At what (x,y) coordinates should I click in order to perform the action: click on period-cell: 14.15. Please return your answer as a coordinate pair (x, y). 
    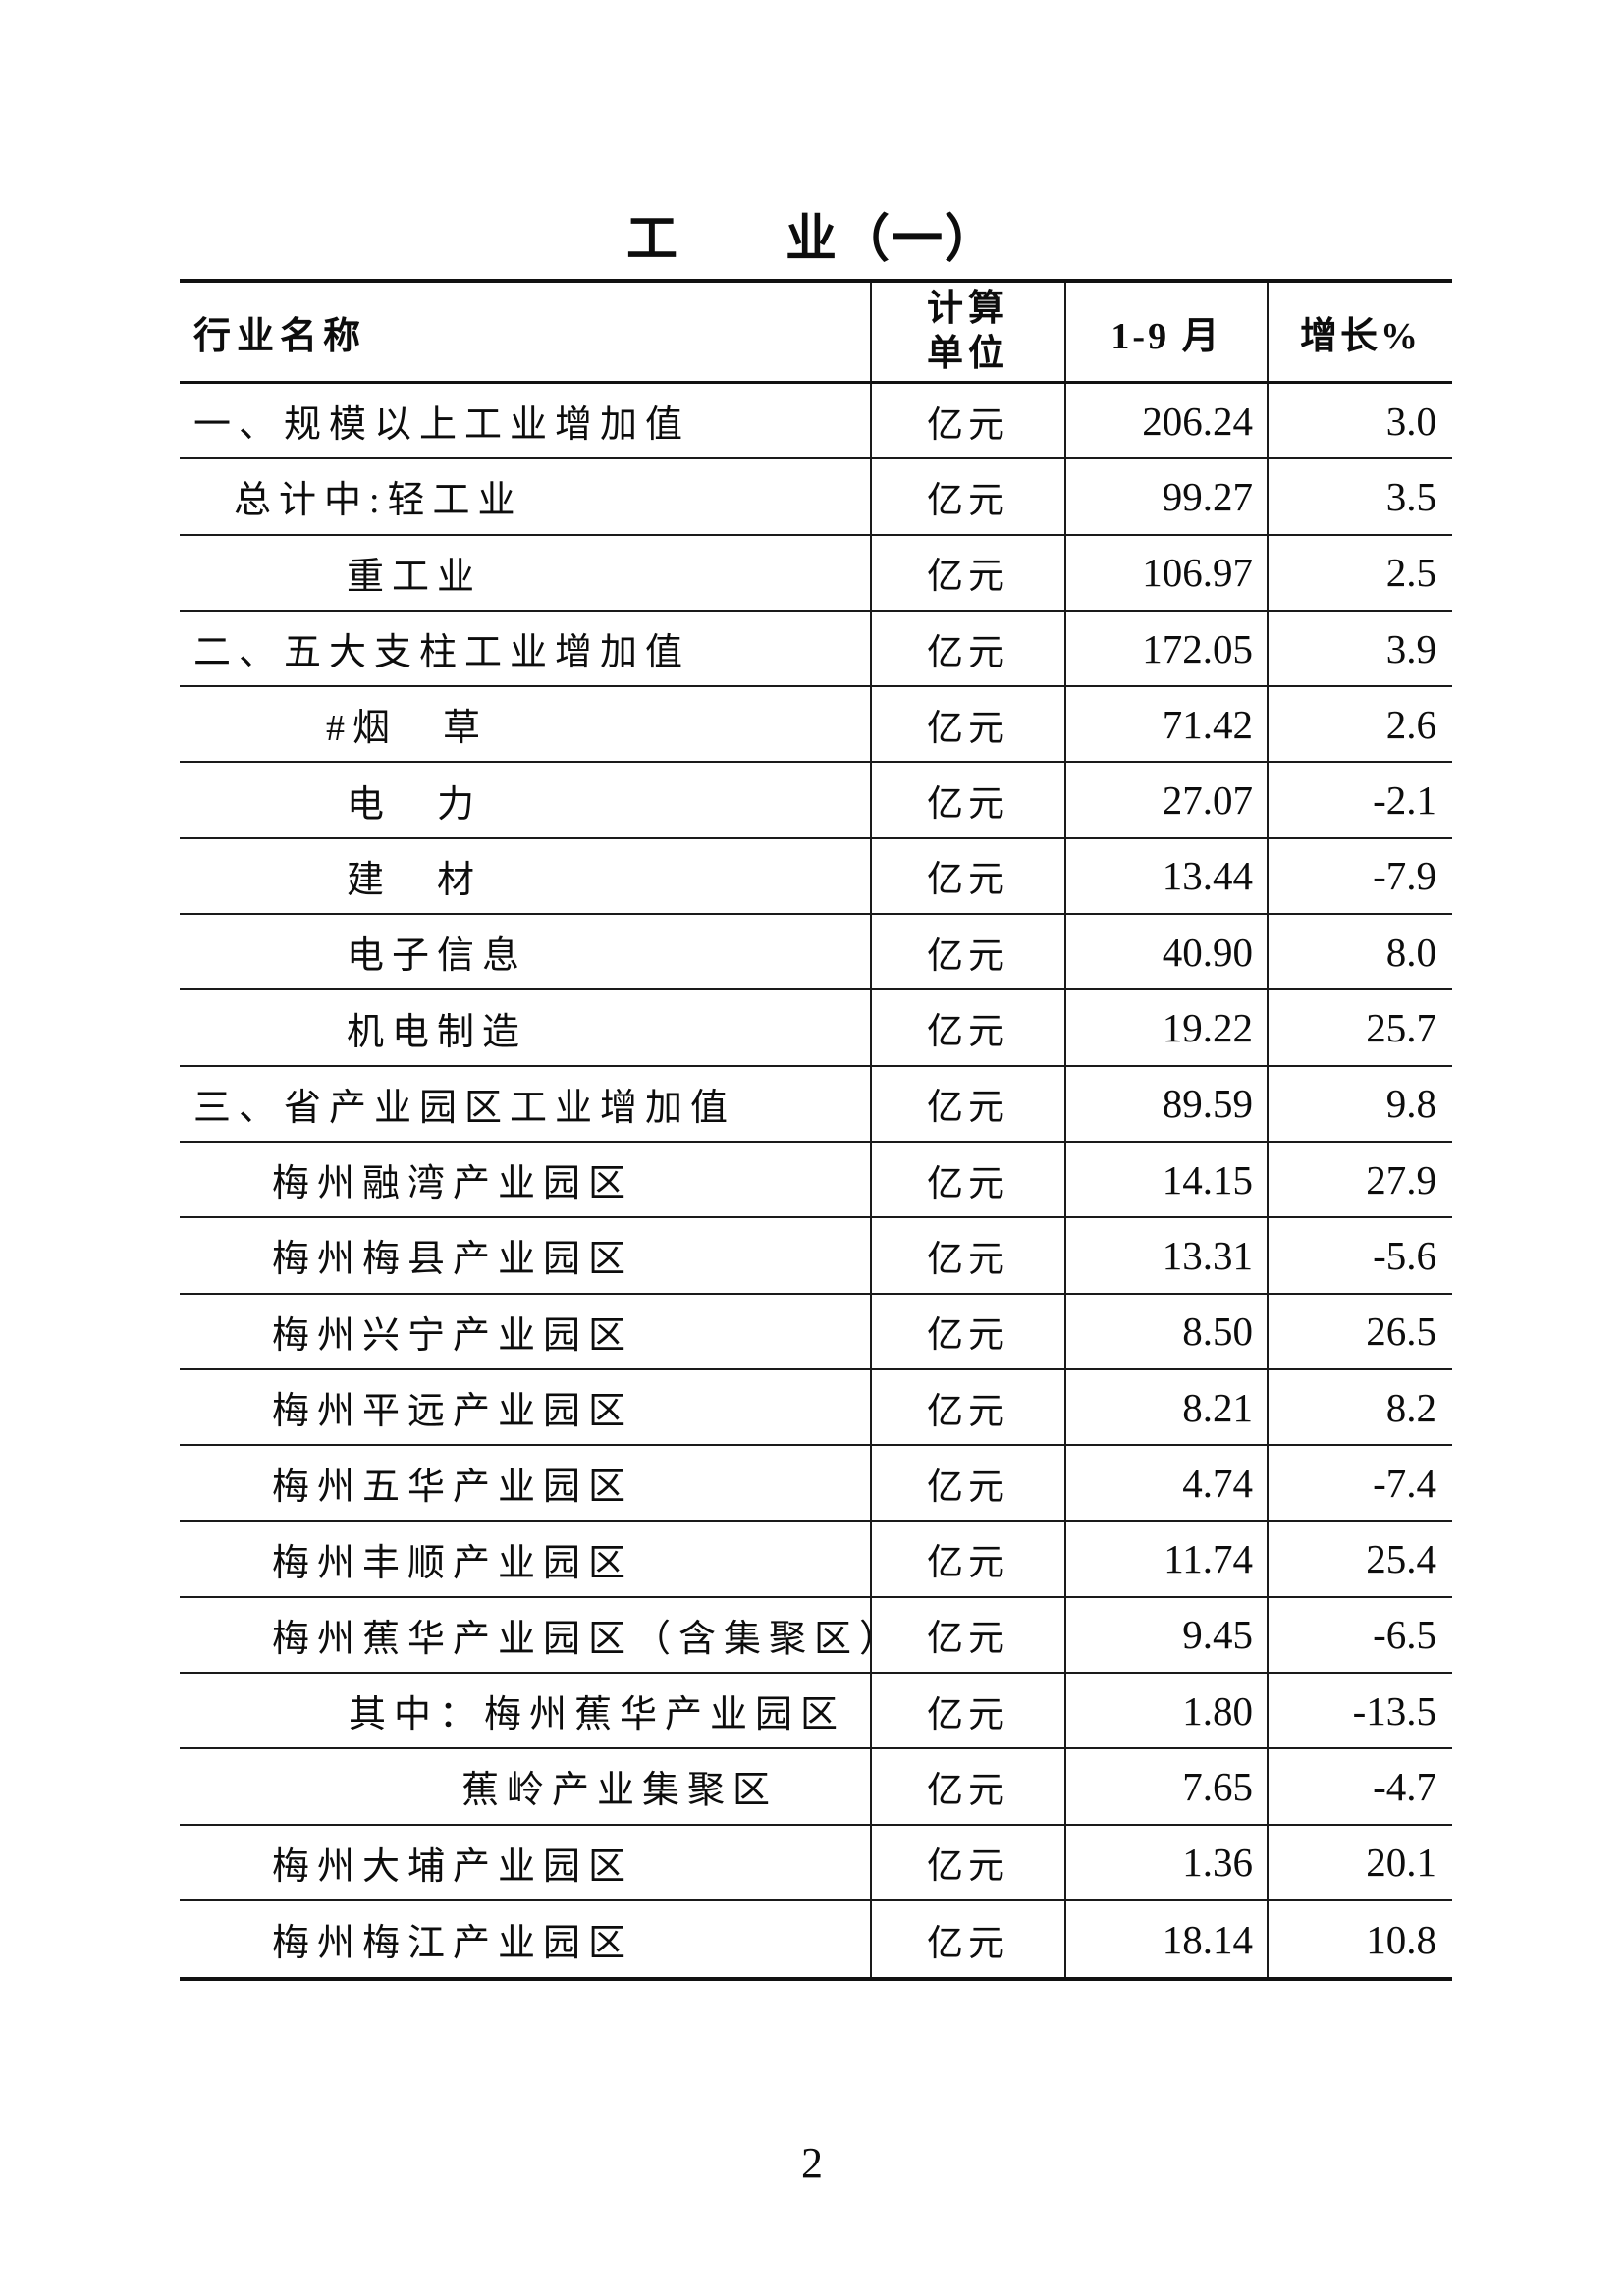
    Looking at the image, I should click on (1167, 1179).